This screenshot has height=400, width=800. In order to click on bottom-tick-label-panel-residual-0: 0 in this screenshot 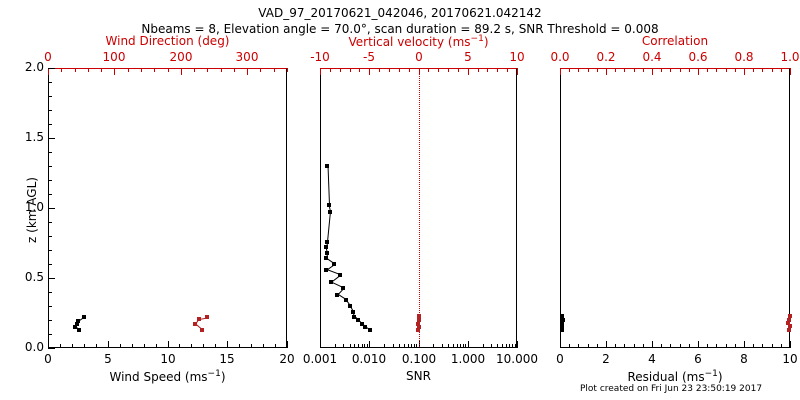, I will do `click(560, 359)`.